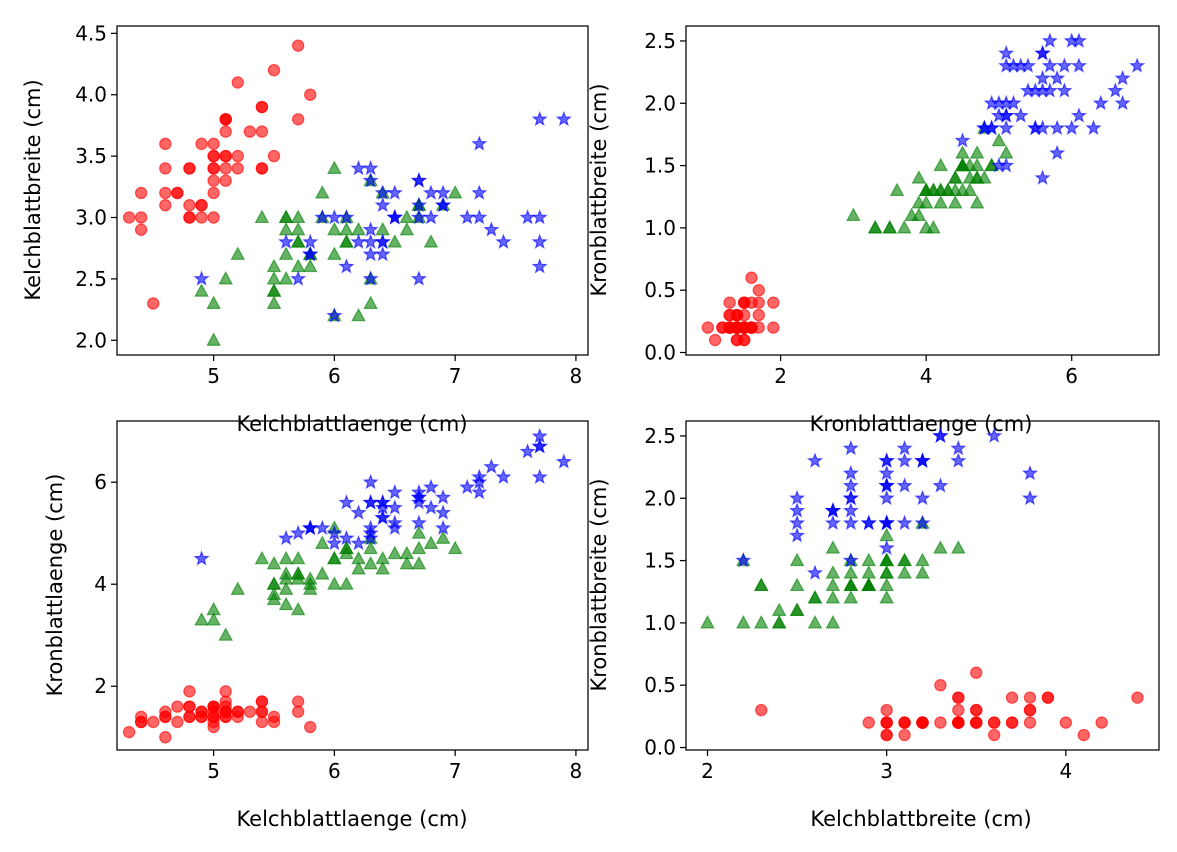 Image resolution: width=1177 pixels, height=852 pixels. Describe the element at coordinates (660, 498) in the screenshot. I see `y-tick-label: 2.0` at that location.